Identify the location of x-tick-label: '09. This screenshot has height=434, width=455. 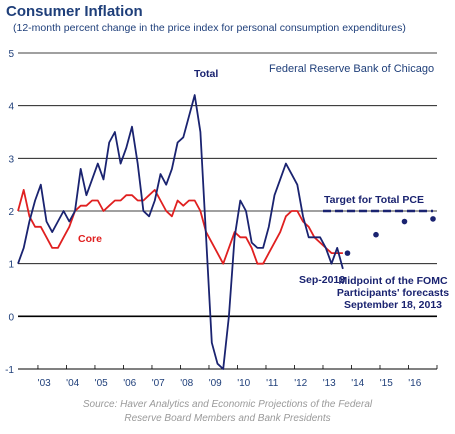
(215, 383).